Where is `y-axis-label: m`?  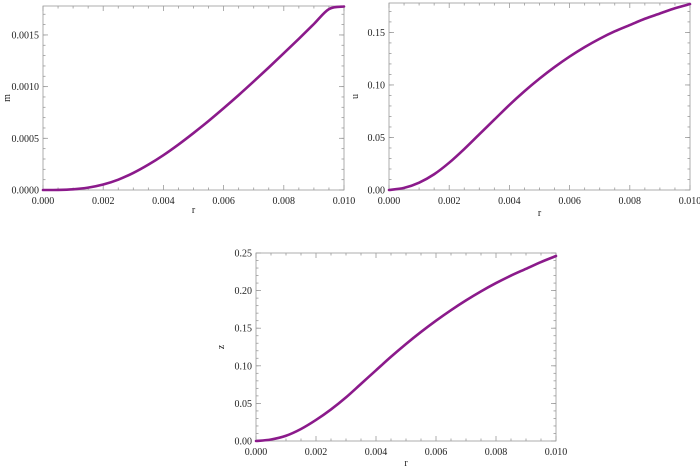 y-axis-label: m is located at coordinates (7, 98).